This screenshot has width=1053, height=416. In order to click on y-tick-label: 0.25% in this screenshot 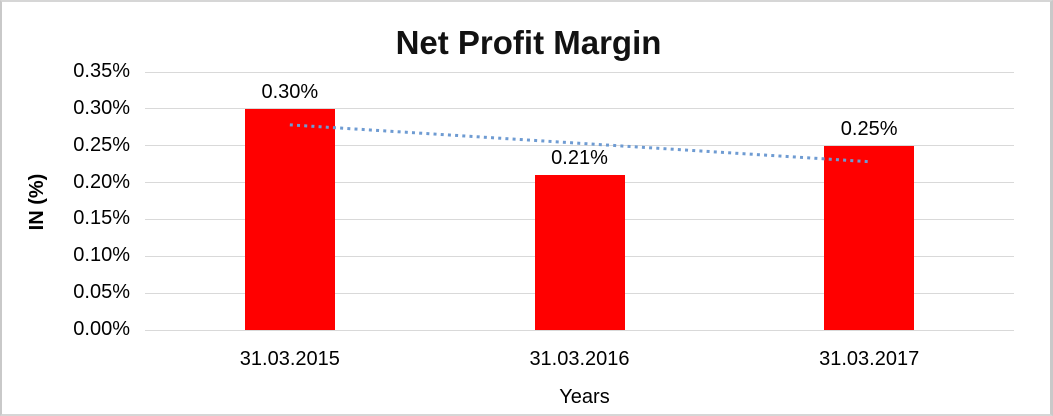, I will do `click(101, 144)`.